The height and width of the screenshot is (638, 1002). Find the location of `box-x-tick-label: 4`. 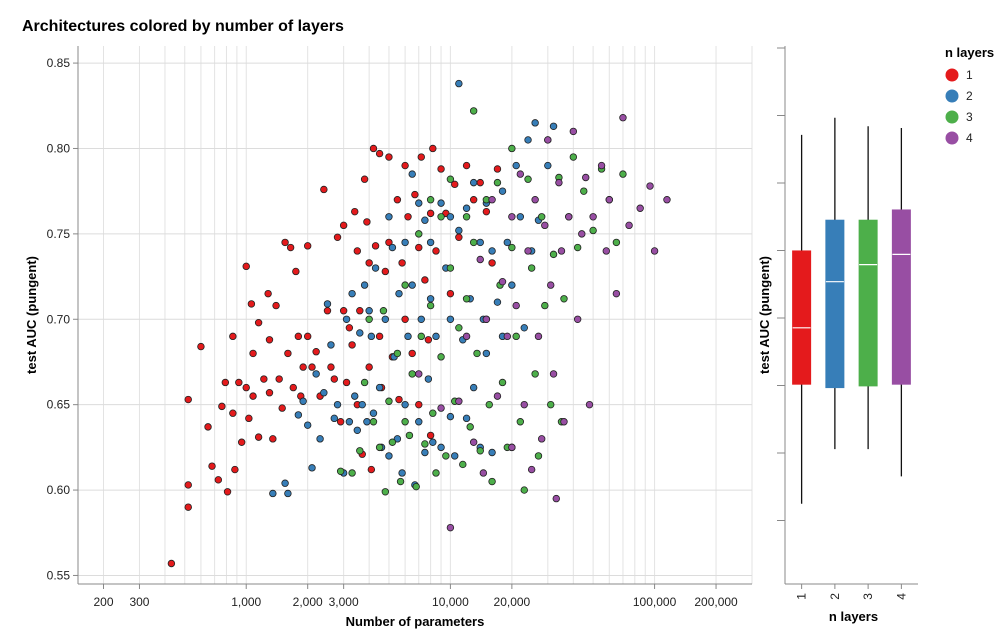

box-x-tick-label: 4 is located at coordinates (901, 596).